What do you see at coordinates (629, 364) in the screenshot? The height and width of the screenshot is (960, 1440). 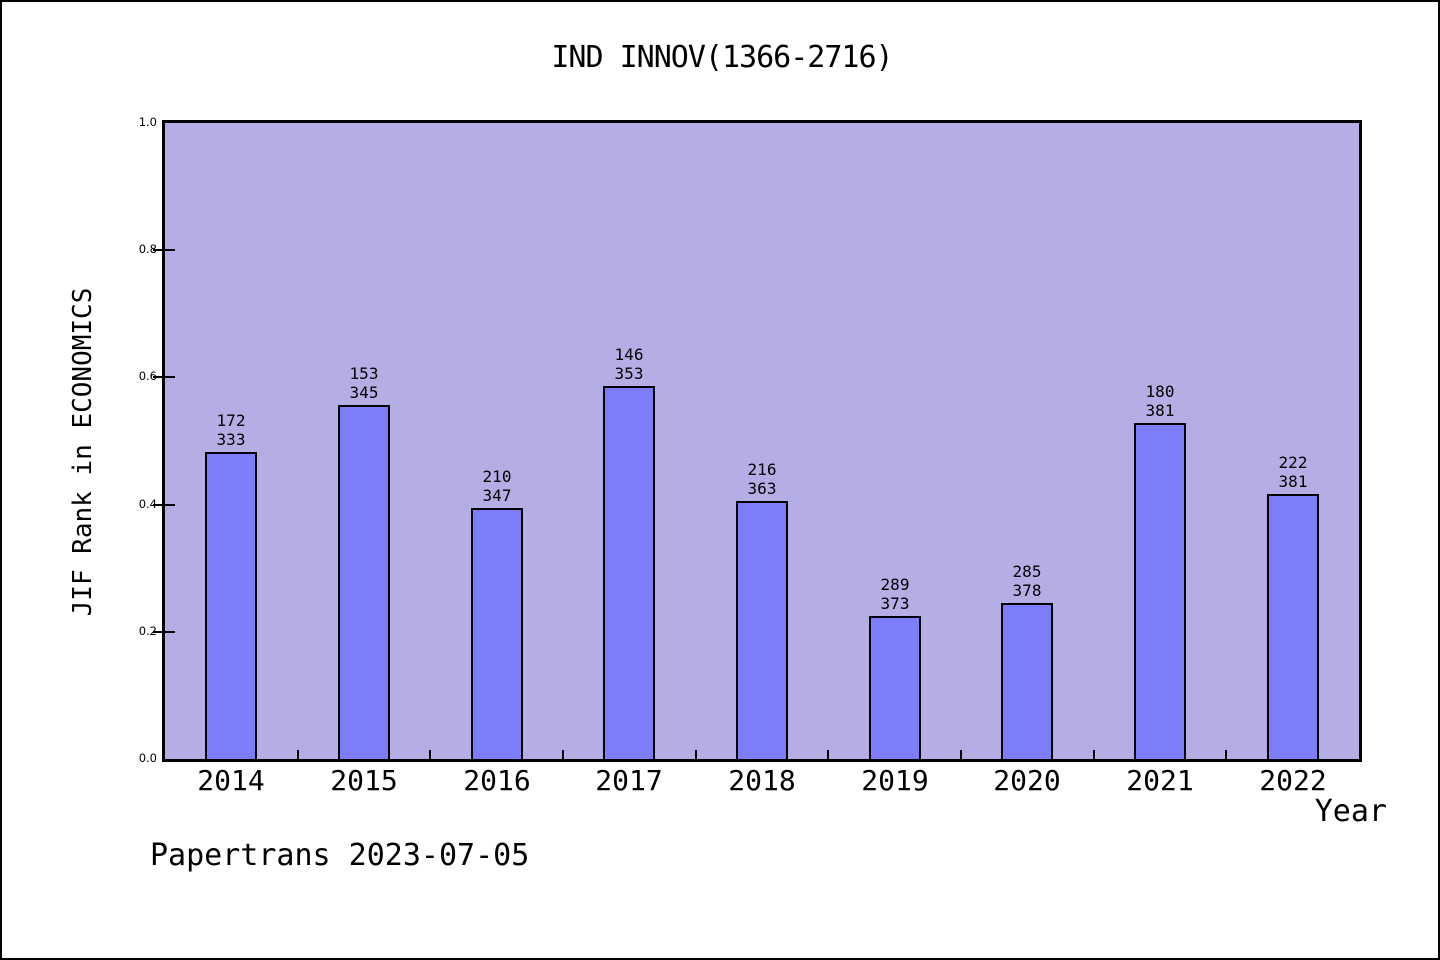 I see `bar-value-label-2017: 146 353` at bounding box center [629, 364].